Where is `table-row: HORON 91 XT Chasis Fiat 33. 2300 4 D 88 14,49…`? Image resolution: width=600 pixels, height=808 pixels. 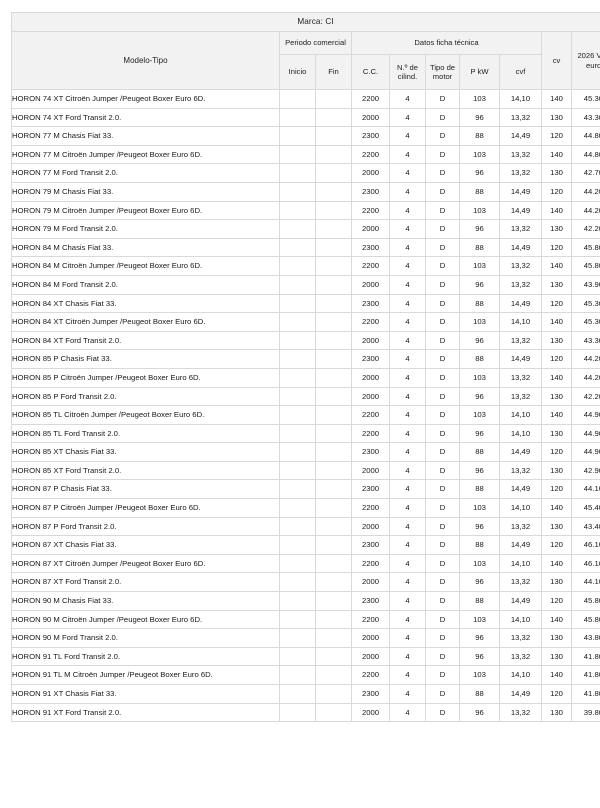 table-row: HORON 91 XT Chasis Fiat 33. 2300 4 D 88 14,49… is located at coordinates (305, 694).